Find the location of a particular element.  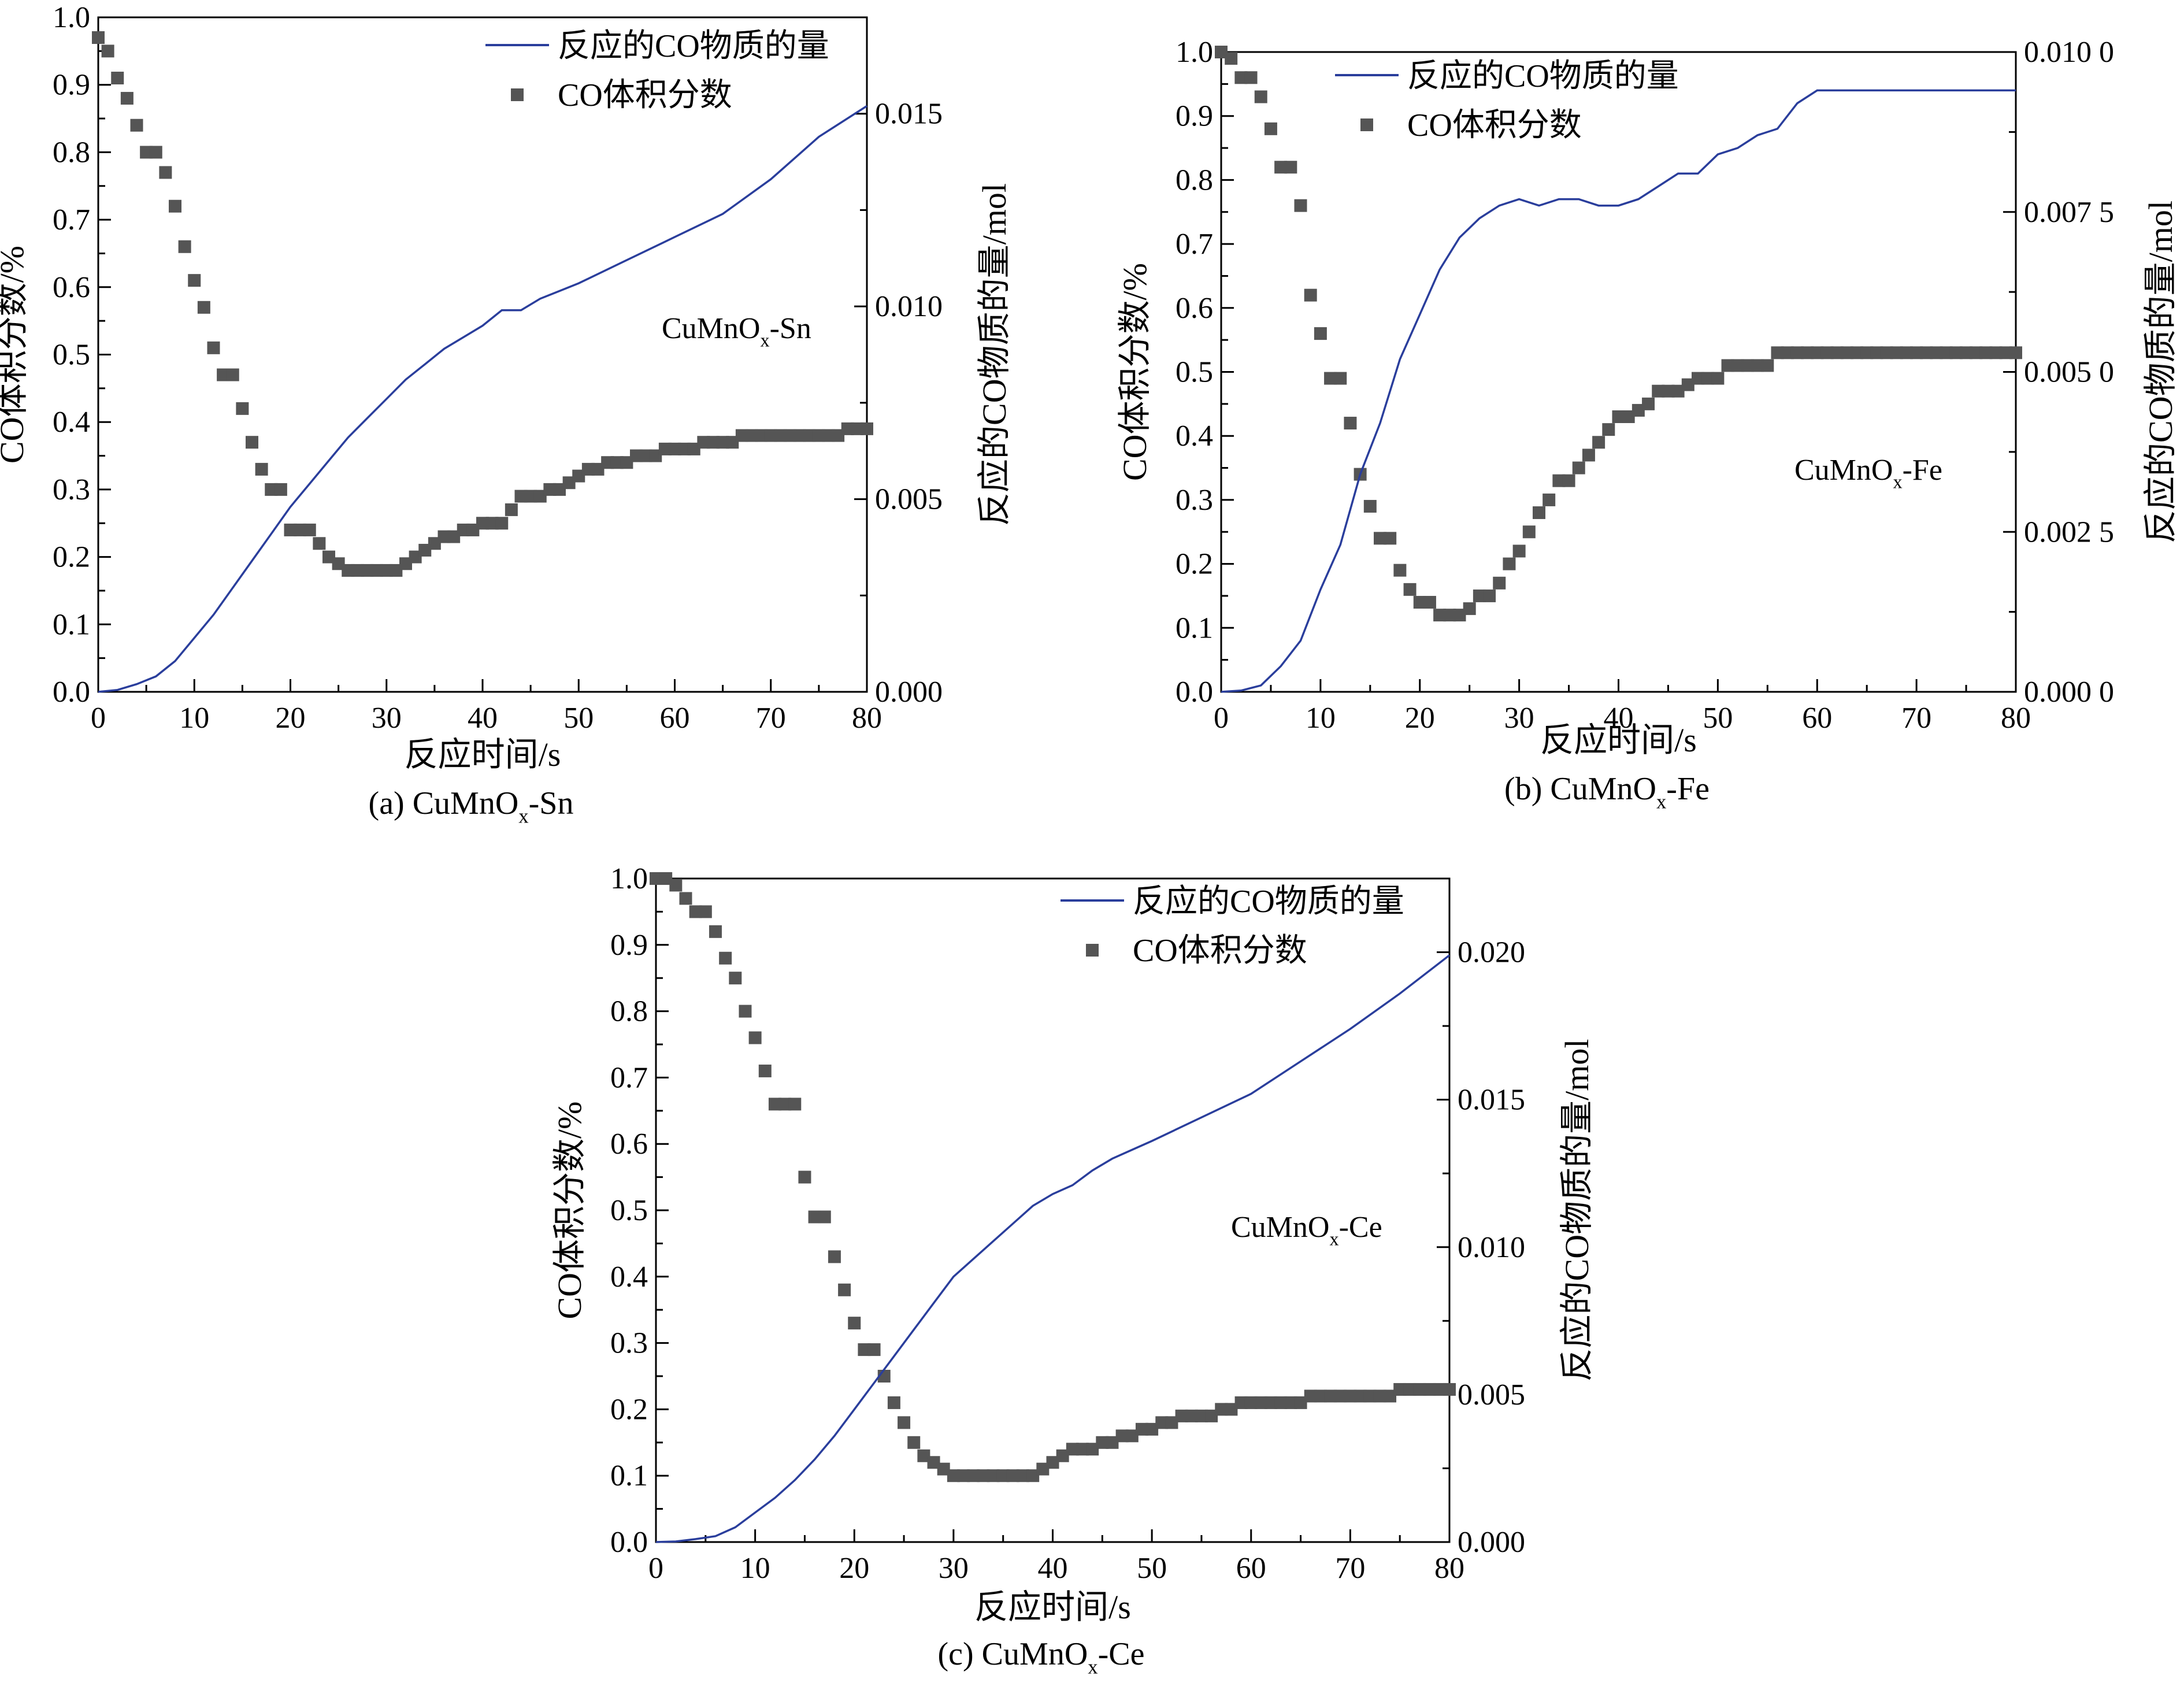

y-left-tick-label: 0.7 is located at coordinates (629, 1077).